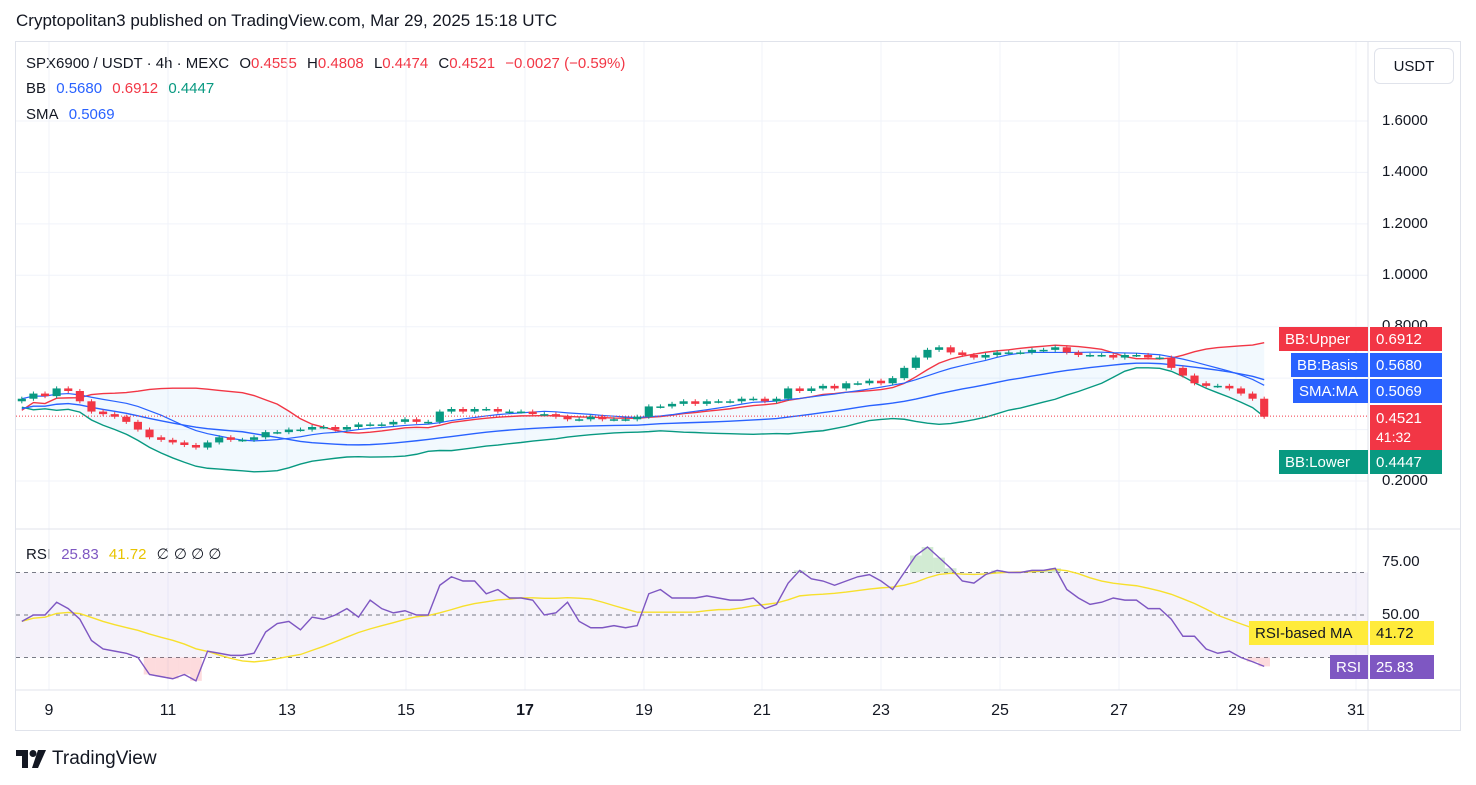 Image resolution: width=1476 pixels, height=785 pixels. What do you see at coordinates (1399, 418) in the screenshot?
I see `last-price-value: 0.4521` at bounding box center [1399, 418].